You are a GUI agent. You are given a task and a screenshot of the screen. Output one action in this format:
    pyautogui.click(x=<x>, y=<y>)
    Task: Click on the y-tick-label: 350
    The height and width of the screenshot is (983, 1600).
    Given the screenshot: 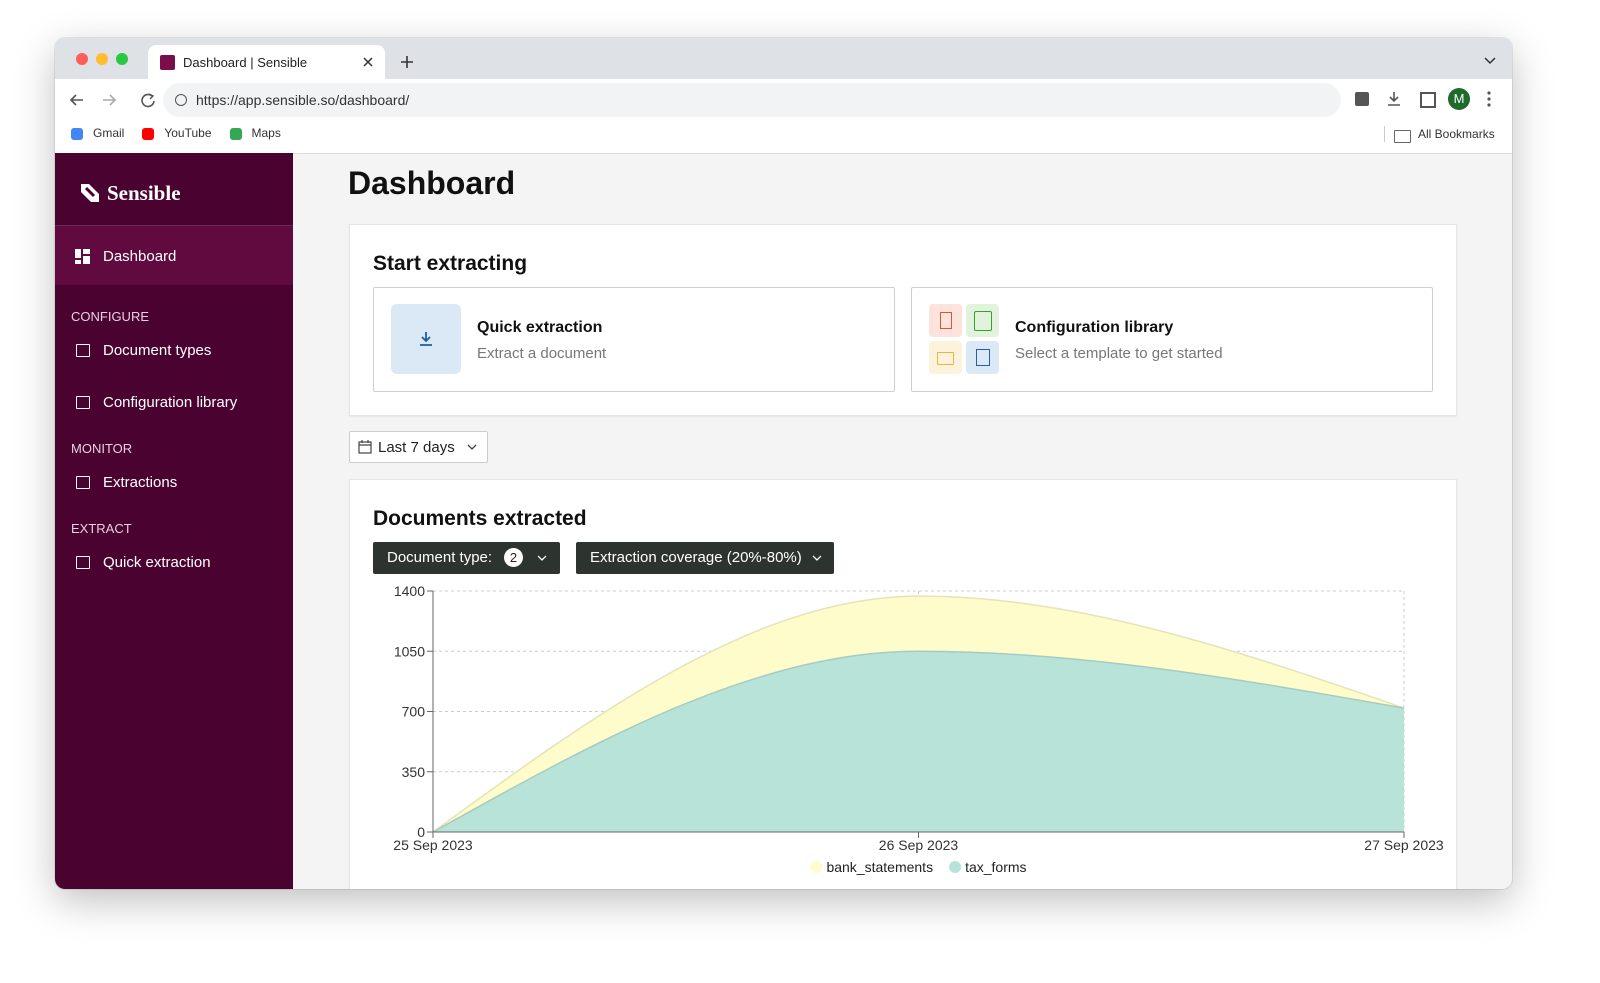 What is the action you would take?
    pyautogui.click(x=414, y=772)
    